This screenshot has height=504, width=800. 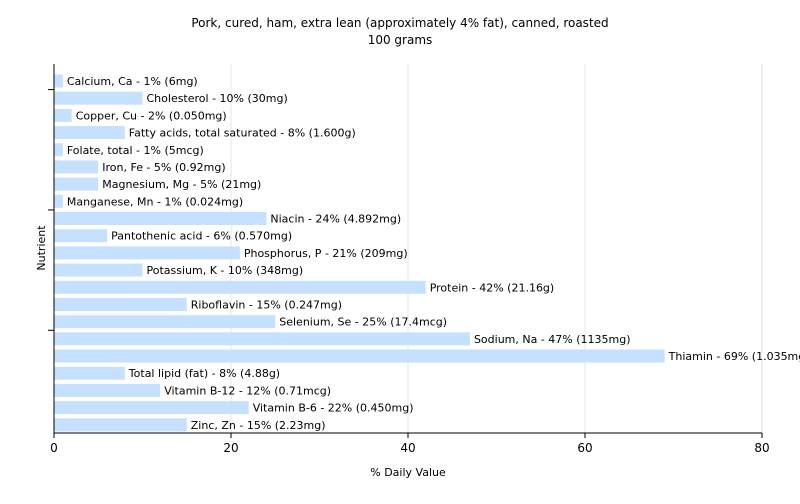 What do you see at coordinates (359, 356) in the screenshot?
I see `bar-thiamin` at bounding box center [359, 356].